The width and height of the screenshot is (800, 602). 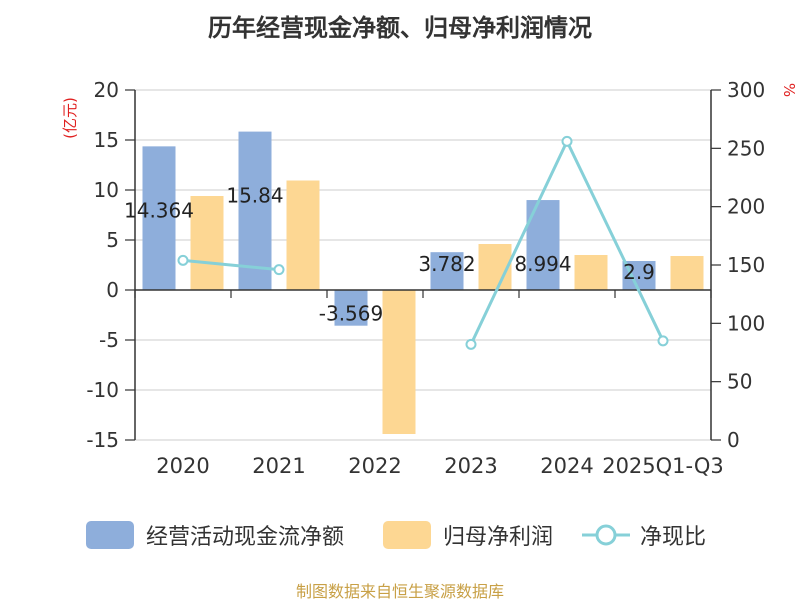 What do you see at coordinates (159, 210) in the screenshot?
I see `data-label-cashflow-0: 14.364` at bounding box center [159, 210].